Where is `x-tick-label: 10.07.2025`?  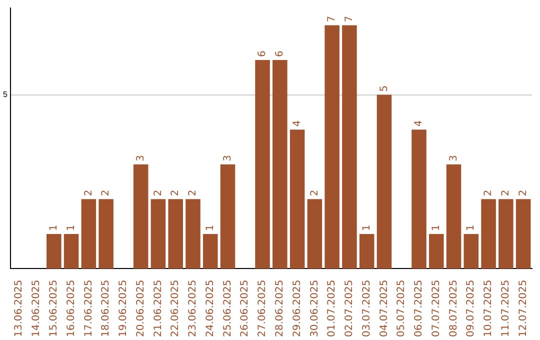 x-tick-label: 10.07.2025 is located at coordinates (488, 309).